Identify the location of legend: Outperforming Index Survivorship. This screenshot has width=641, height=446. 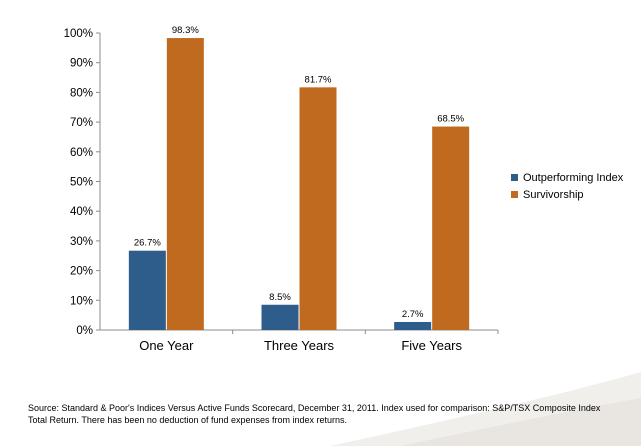
(567, 186).